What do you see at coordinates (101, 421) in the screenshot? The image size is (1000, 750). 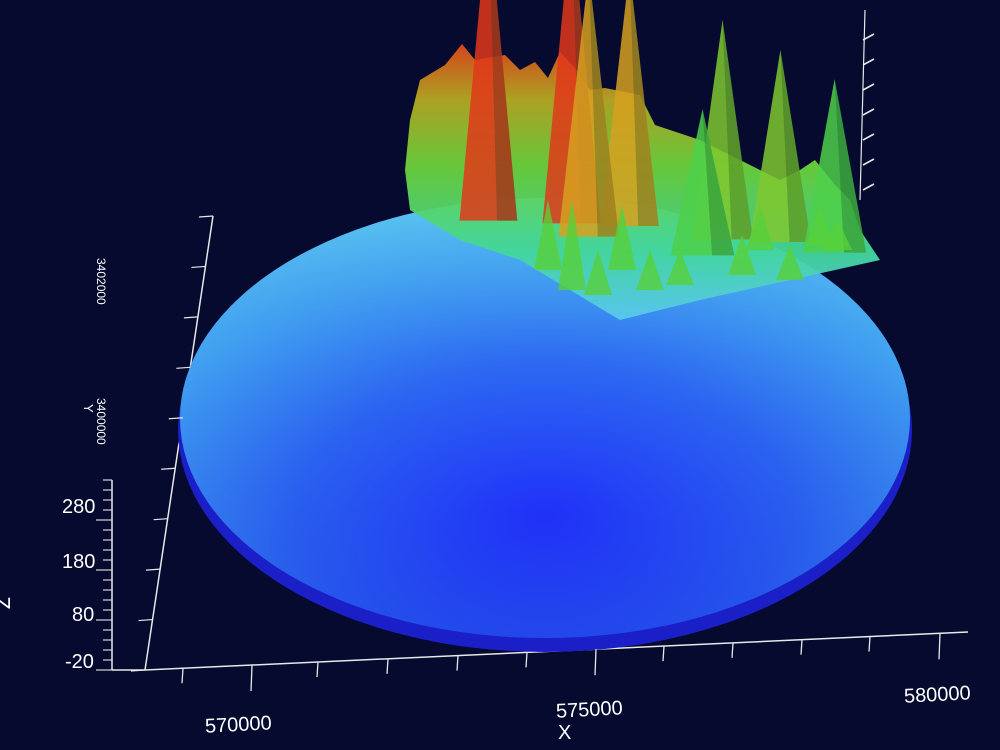 I see `y-tick-label-3400000: 3400000` at bounding box center [101, 421].